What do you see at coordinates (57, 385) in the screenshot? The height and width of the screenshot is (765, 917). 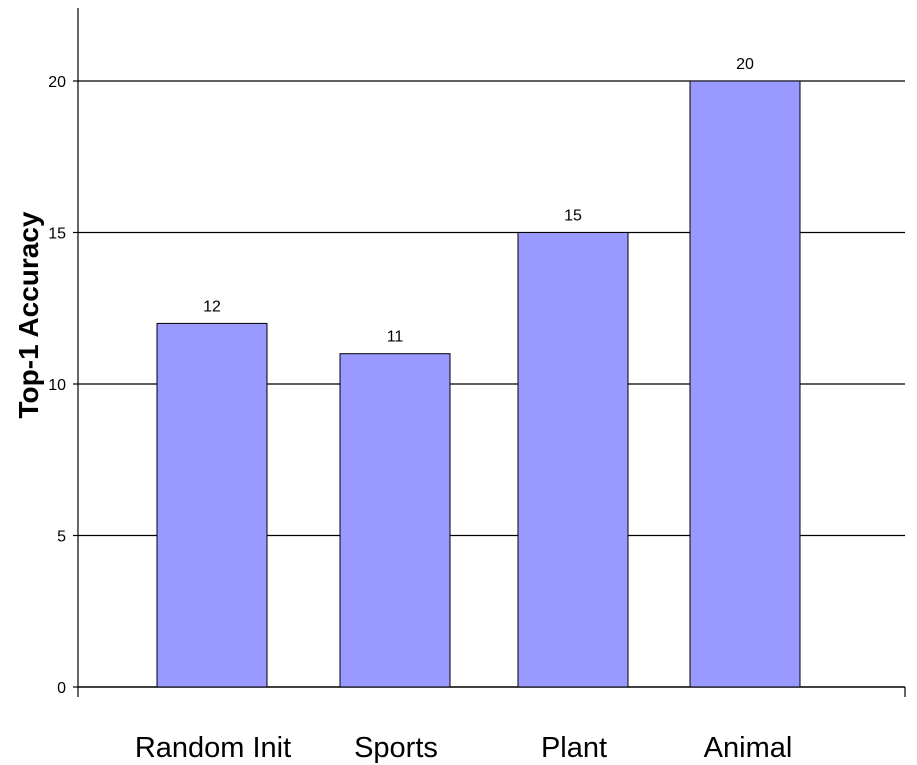 I see `y-tick-label: 10` at bounding box center [57, 385].